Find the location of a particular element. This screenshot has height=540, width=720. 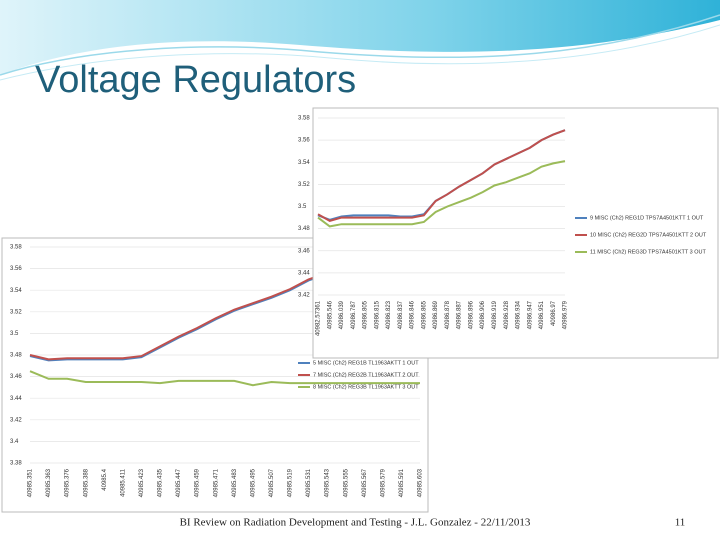

x-tick-label: 40986.865 is located at coordinates (424, 314).